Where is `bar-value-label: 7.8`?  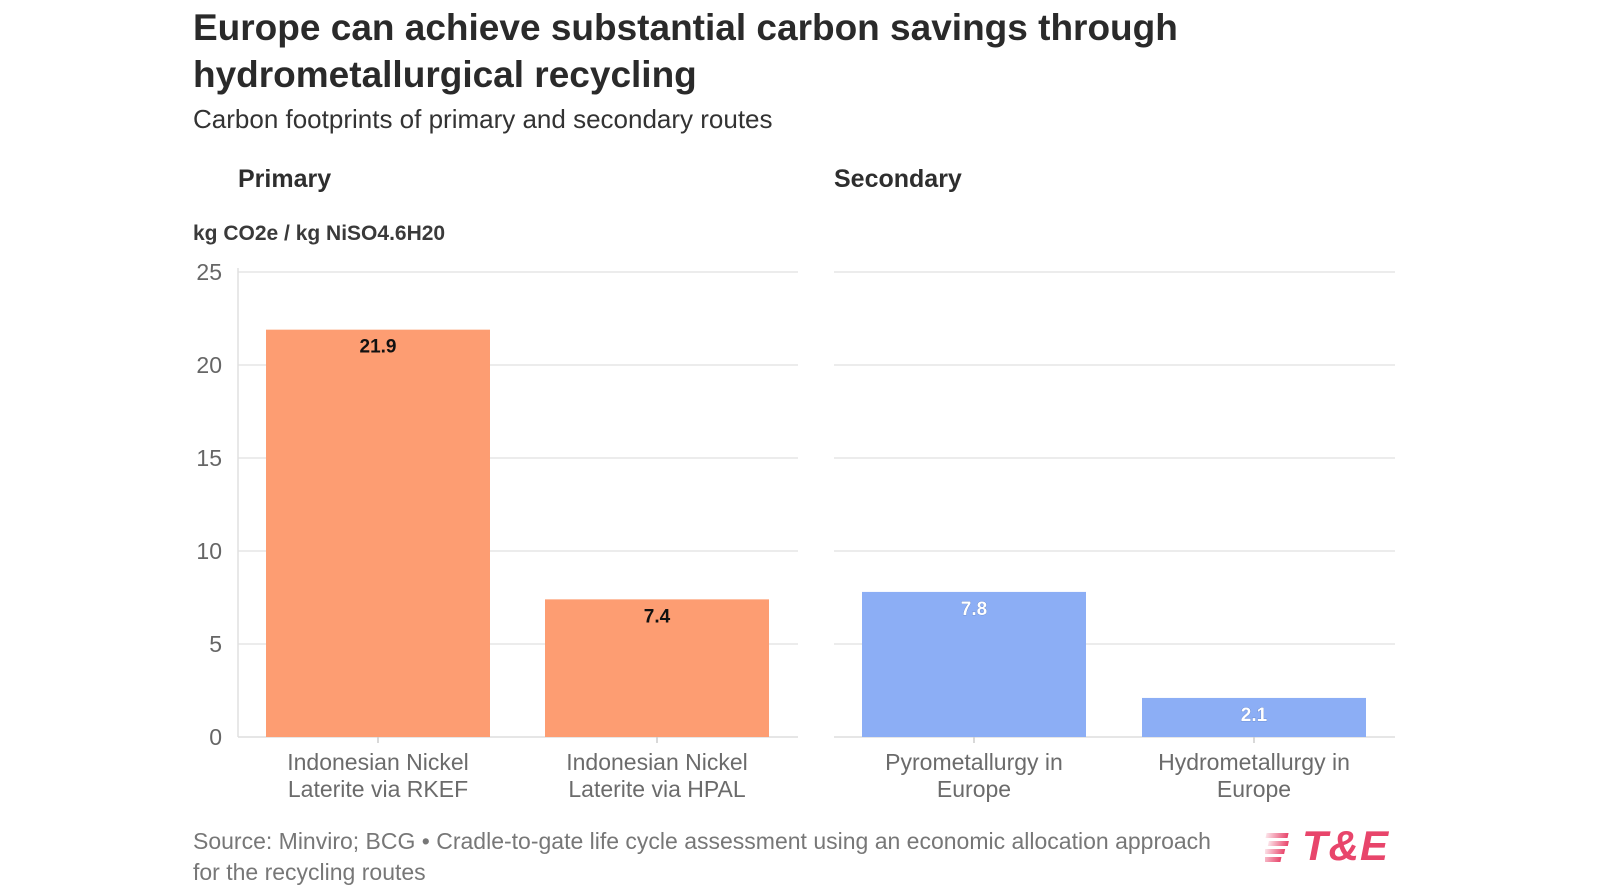 bar-value-label: 7.8 is located at coordinates (974, 609).